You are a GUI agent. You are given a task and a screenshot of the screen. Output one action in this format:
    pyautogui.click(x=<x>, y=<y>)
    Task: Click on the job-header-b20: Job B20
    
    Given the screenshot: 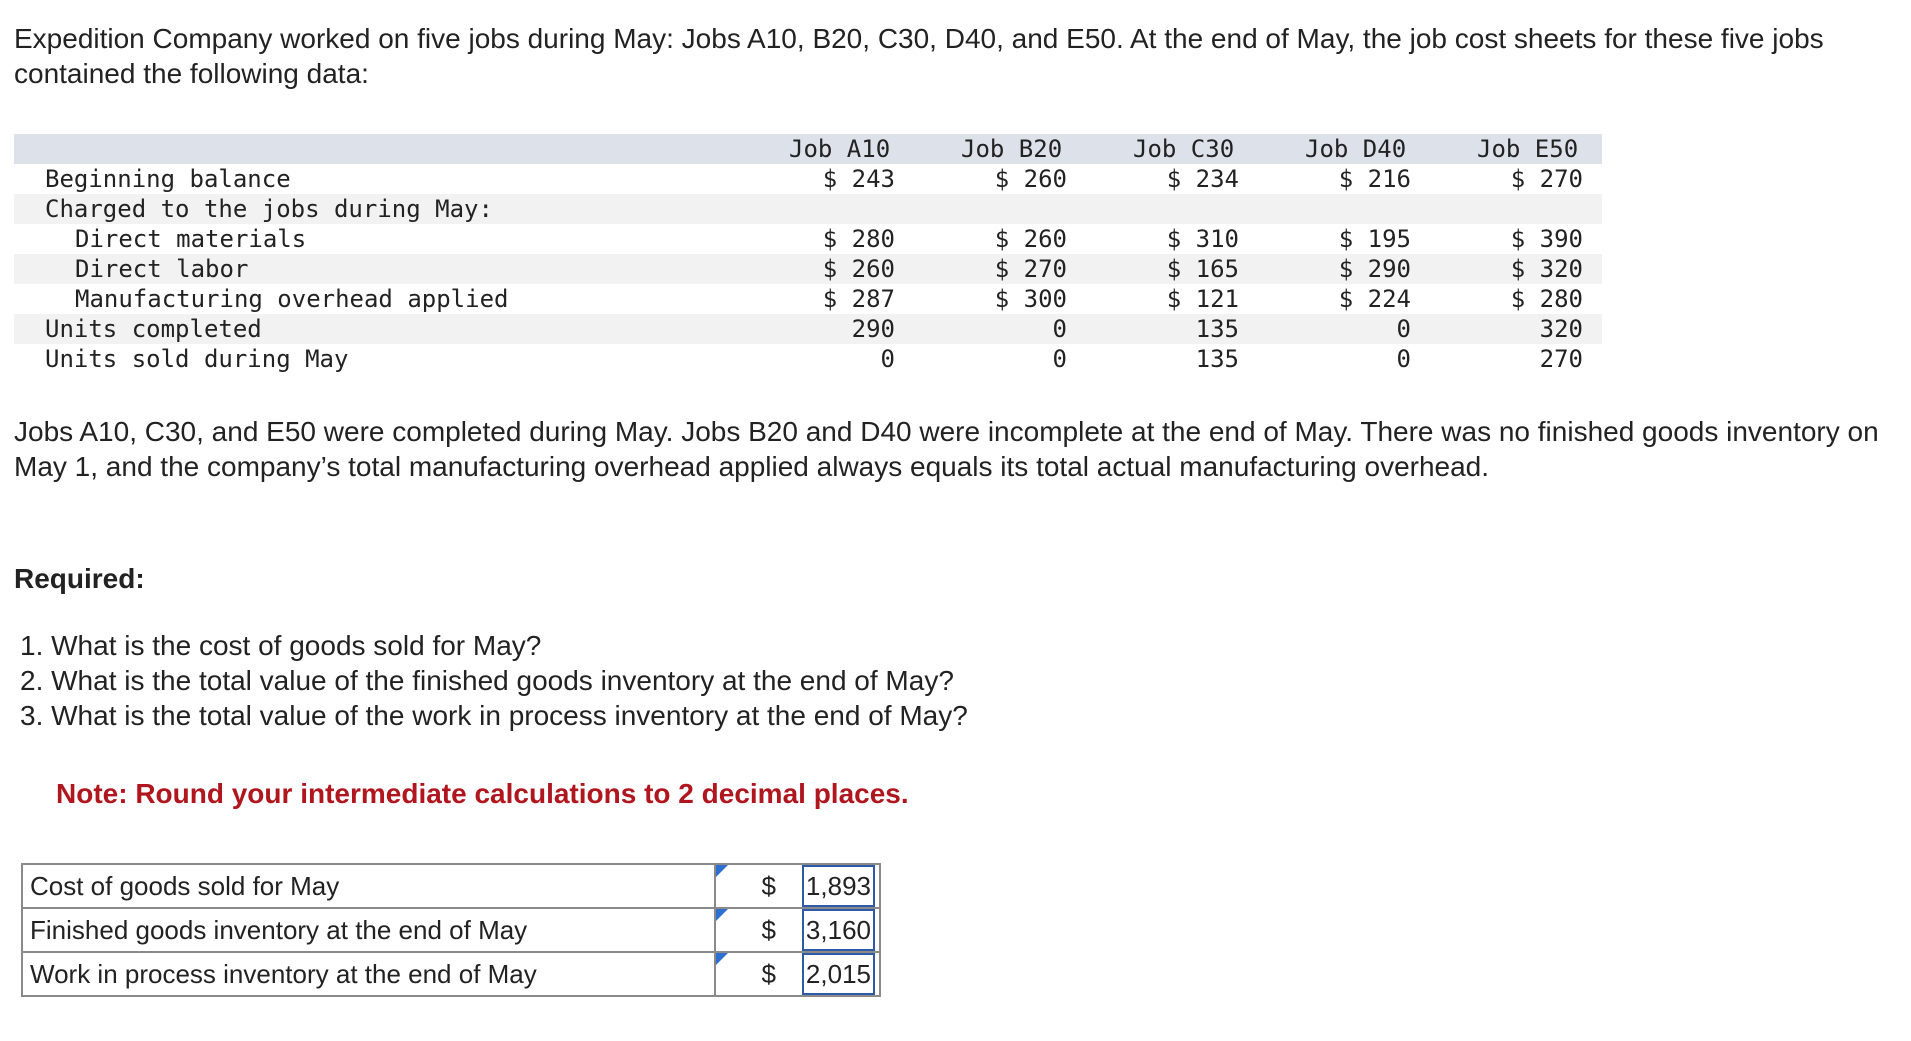 What is the action you would take?
    pyautogui.click(x=1012, y=149)
    